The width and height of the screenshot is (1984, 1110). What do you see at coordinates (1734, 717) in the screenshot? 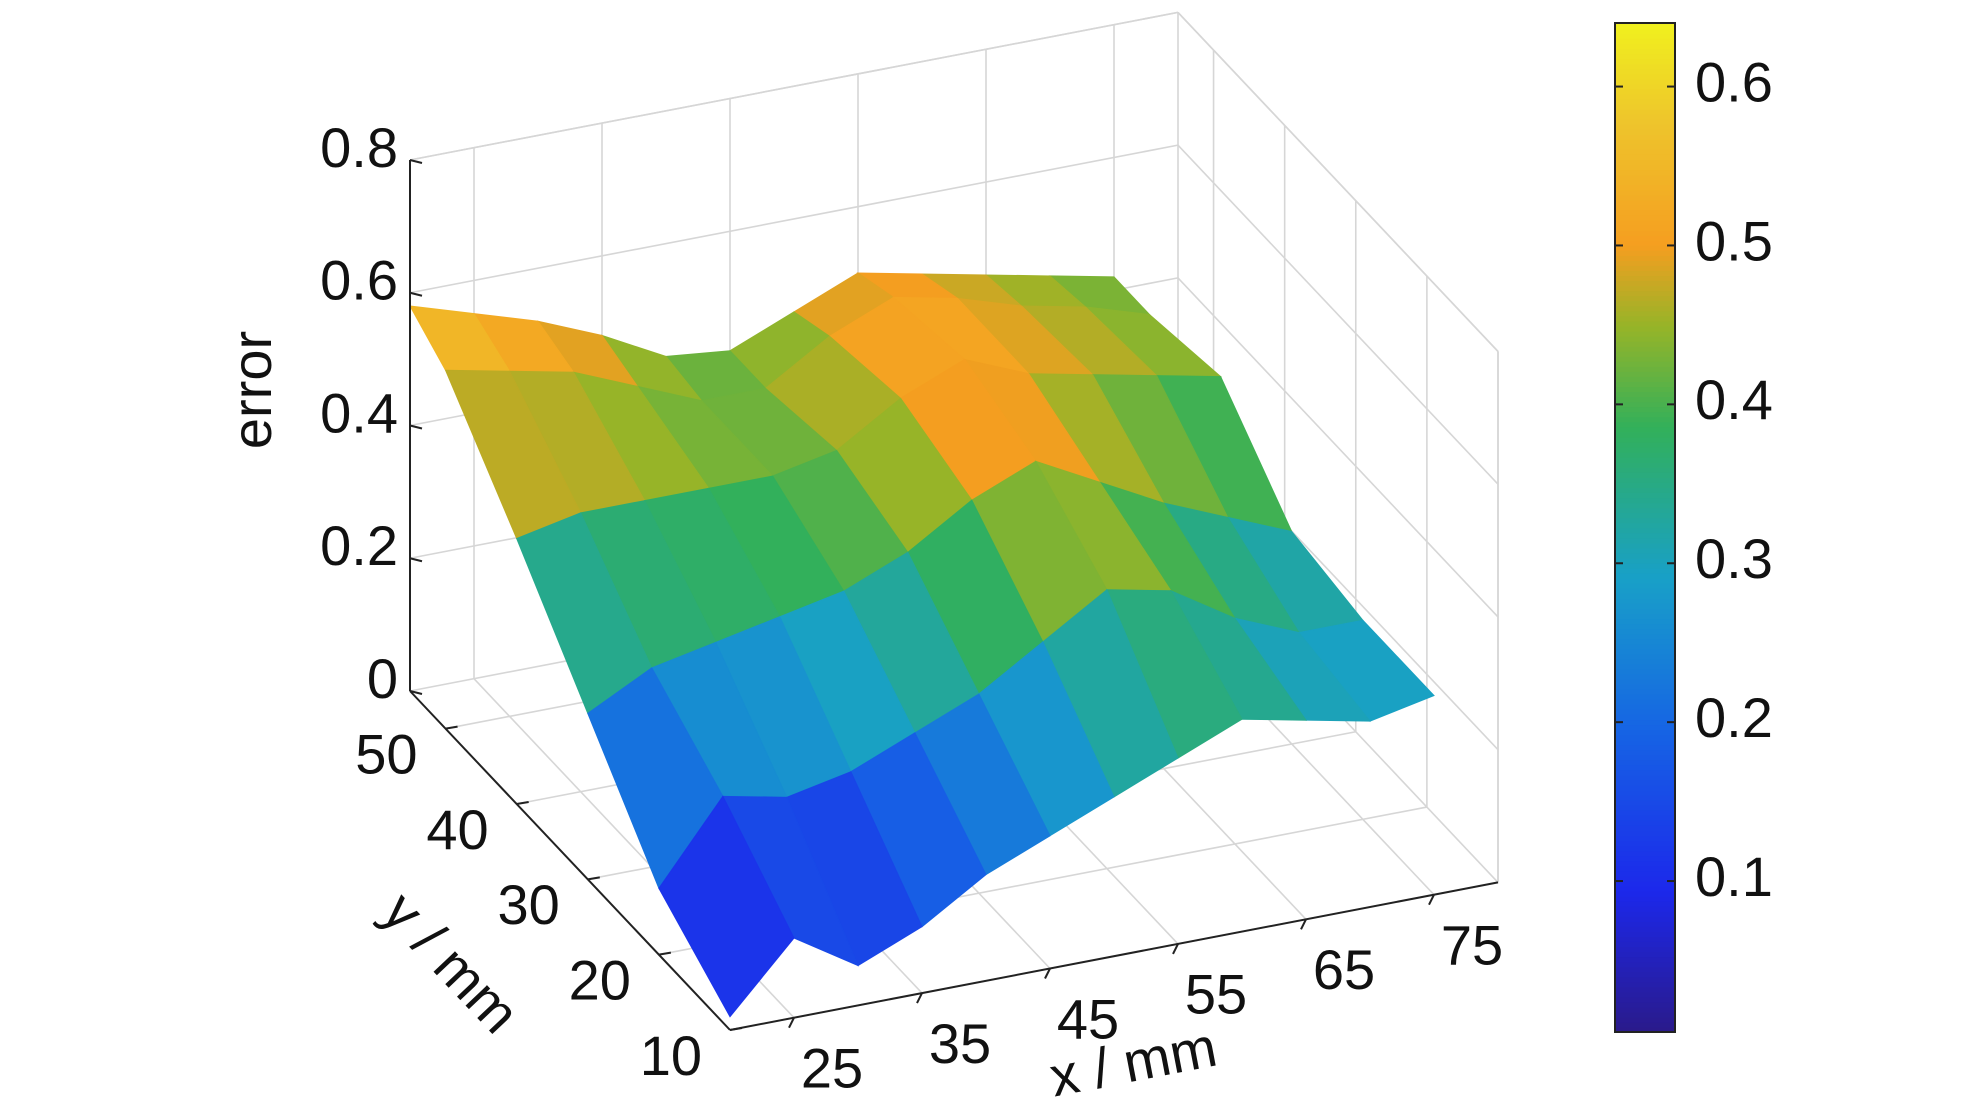
I see `colorbar-tick-label: 0.2` at bounding box center [1734, 717].